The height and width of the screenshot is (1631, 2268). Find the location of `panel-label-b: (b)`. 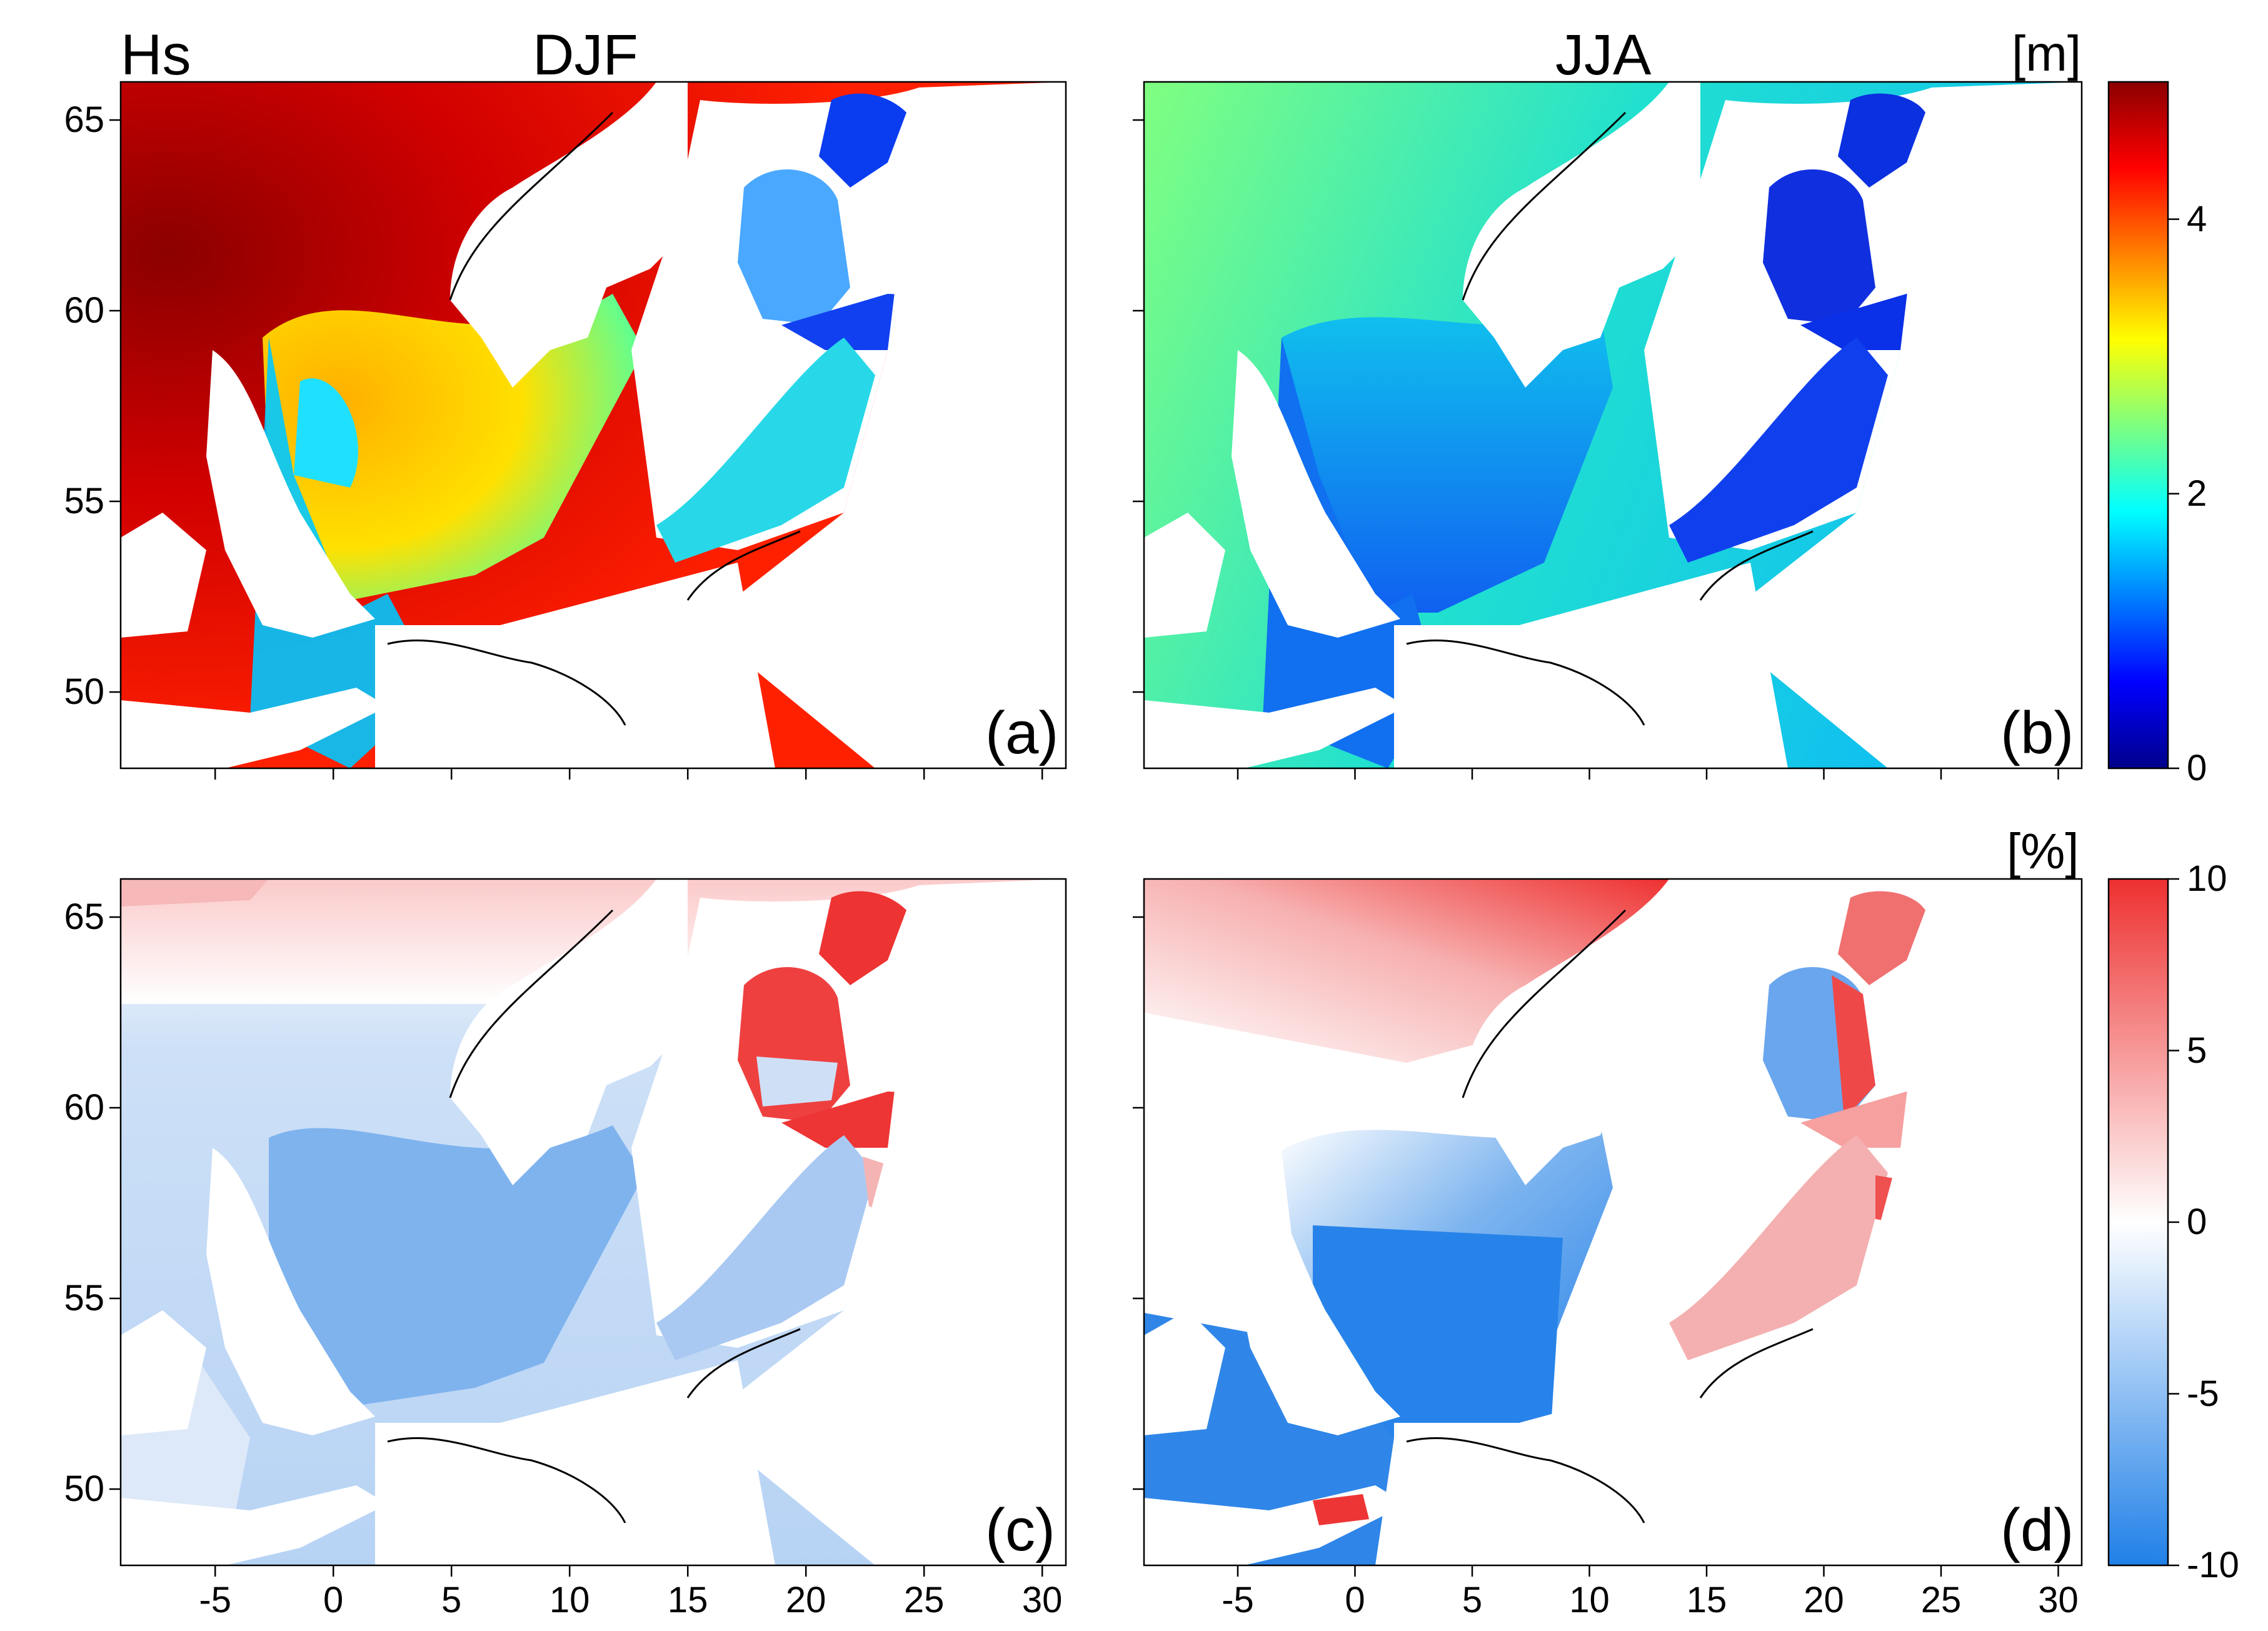

panel-label-b: (b) is located at coordinates (2037, 733).